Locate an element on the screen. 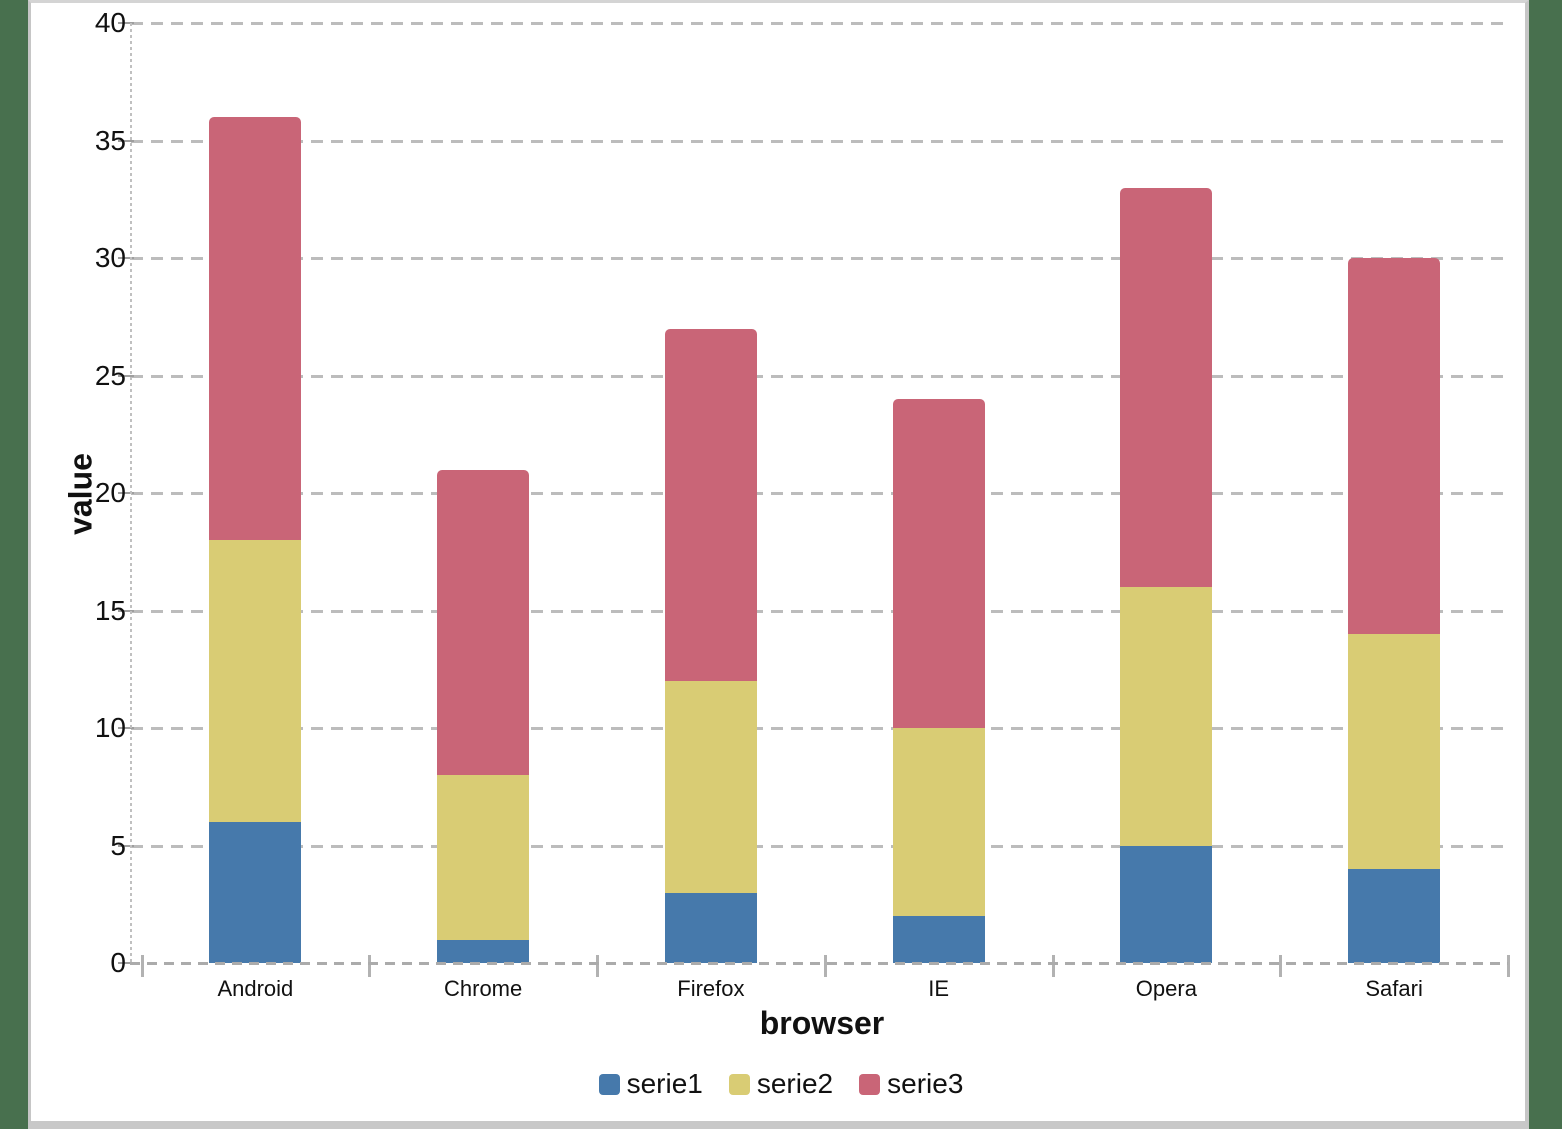 This screenshot has height=1129, width=1562. legend-label: serie3 is located at coordinates (925, 1083).